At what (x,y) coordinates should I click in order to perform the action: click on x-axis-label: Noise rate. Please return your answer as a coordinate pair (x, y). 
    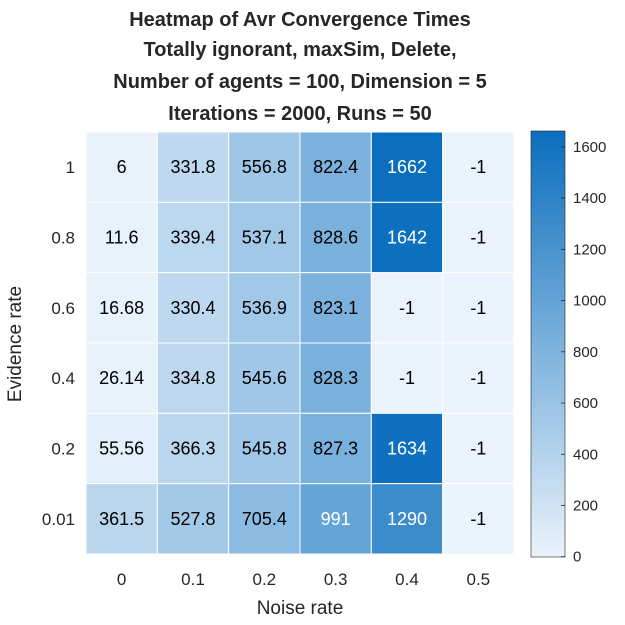
    Looking at the image, I should click on (300, 608).